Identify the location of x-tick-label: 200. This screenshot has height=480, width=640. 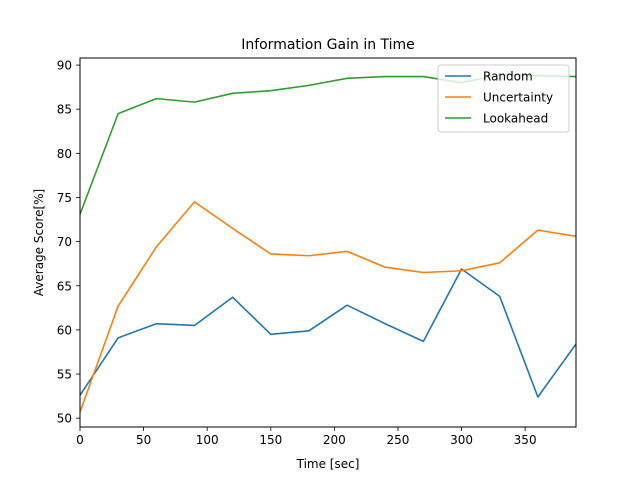
(334, 440).